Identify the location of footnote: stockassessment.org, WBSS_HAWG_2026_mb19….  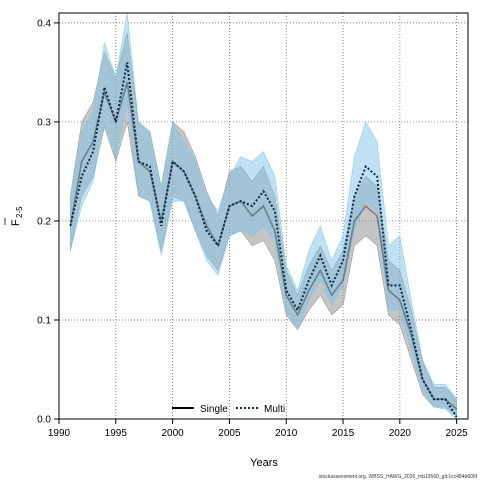
(398, 477).